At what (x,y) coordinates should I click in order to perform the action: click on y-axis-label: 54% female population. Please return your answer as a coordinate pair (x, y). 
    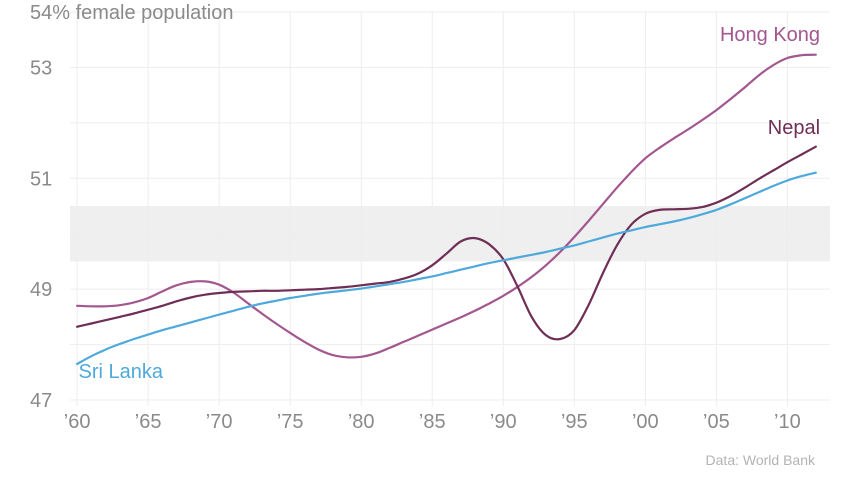
    Looking at the image, I should click on (131, 13).